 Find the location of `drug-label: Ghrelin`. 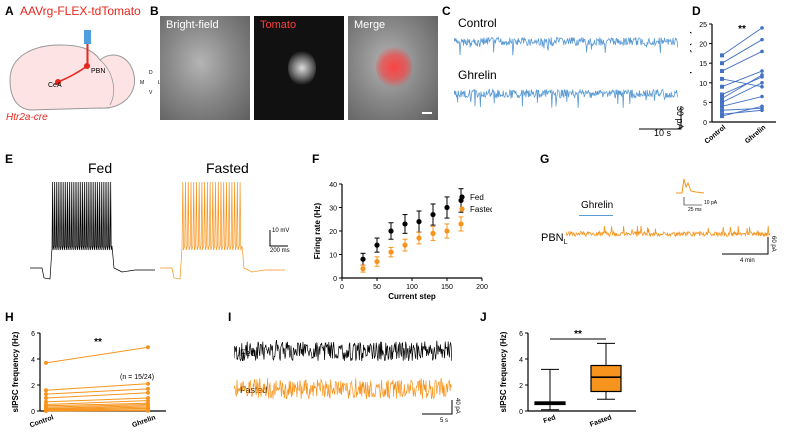

drug-label: Ghrelin is located at coordinates (597, 205).